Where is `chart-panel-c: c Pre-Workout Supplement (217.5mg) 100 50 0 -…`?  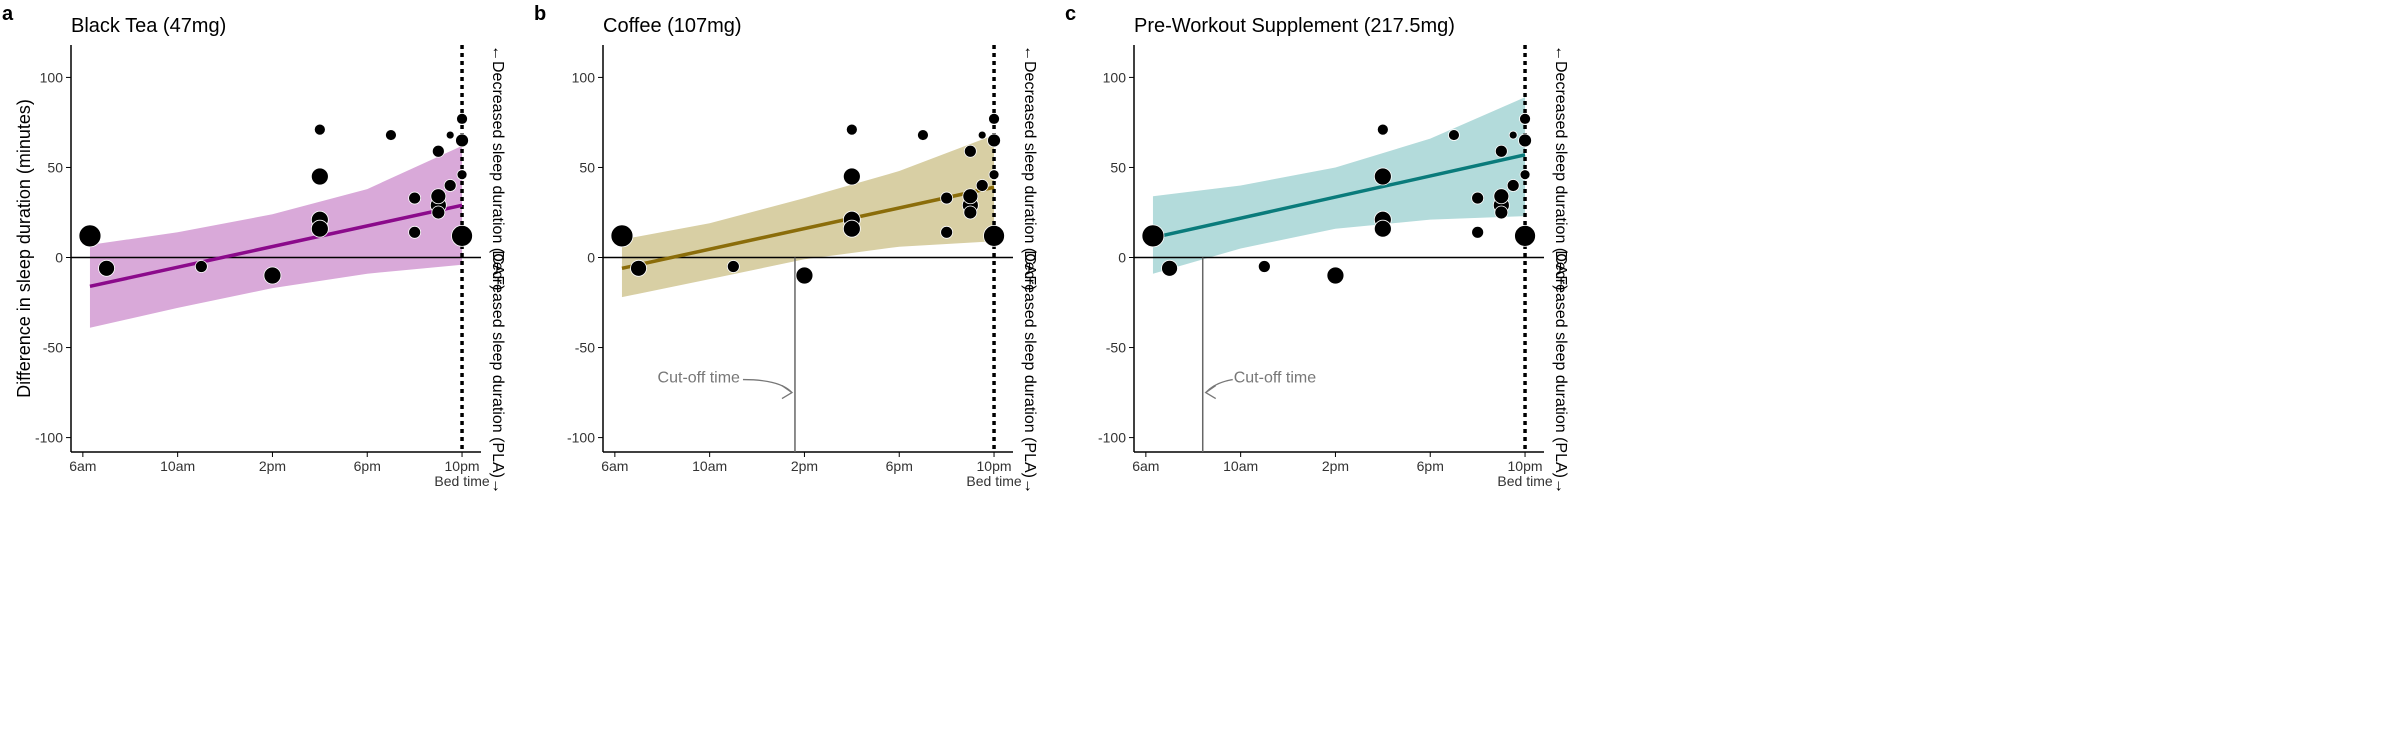
chart-panel-c: c Pre-Workout Supplement (217.5mg) 100 50 0 -… is located at coordinates (1317, 248).